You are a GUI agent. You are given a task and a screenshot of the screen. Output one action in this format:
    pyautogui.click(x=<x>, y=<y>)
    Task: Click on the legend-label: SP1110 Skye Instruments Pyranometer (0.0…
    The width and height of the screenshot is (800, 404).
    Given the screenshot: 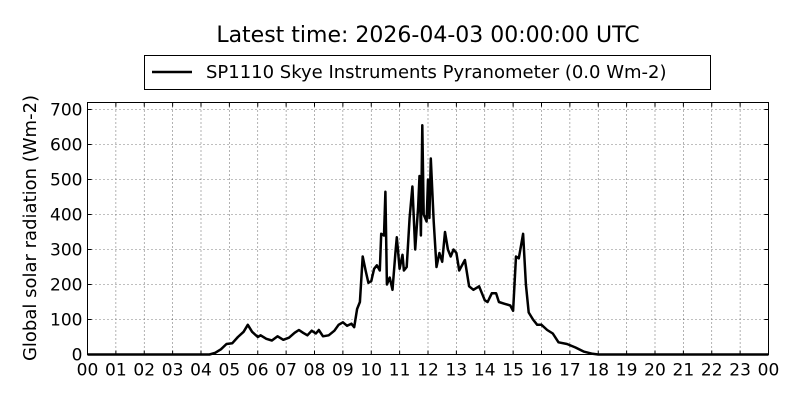 What is the action you would take?
    pyautogui.click(x=436, y=72)
    